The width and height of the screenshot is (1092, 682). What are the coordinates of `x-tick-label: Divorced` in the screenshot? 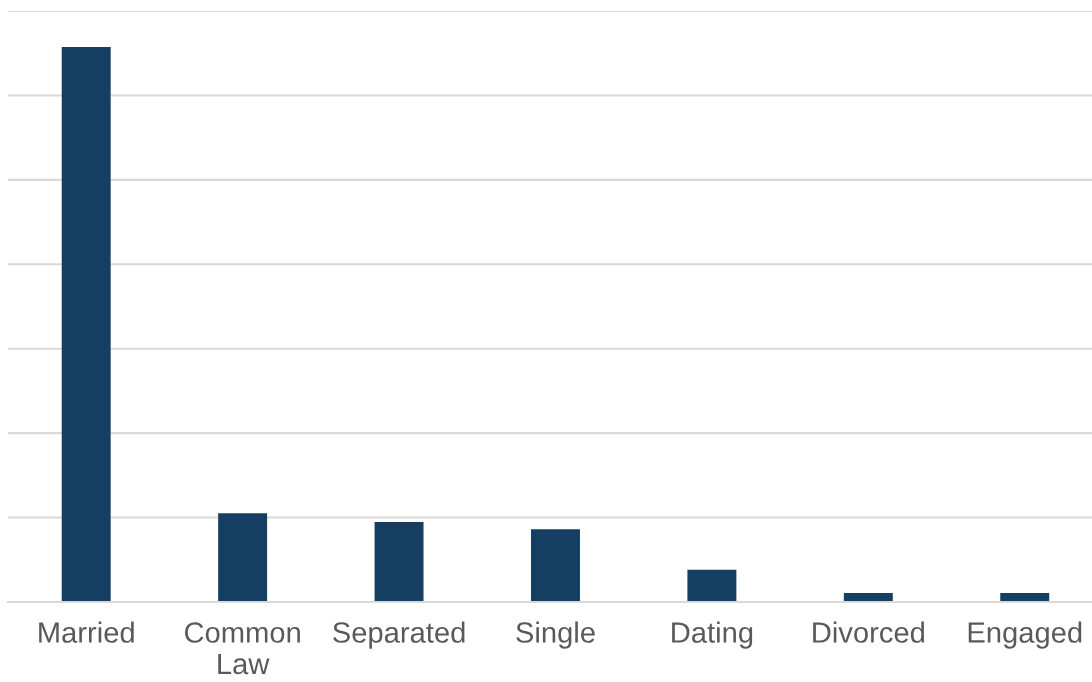 It's located at (868, 632).